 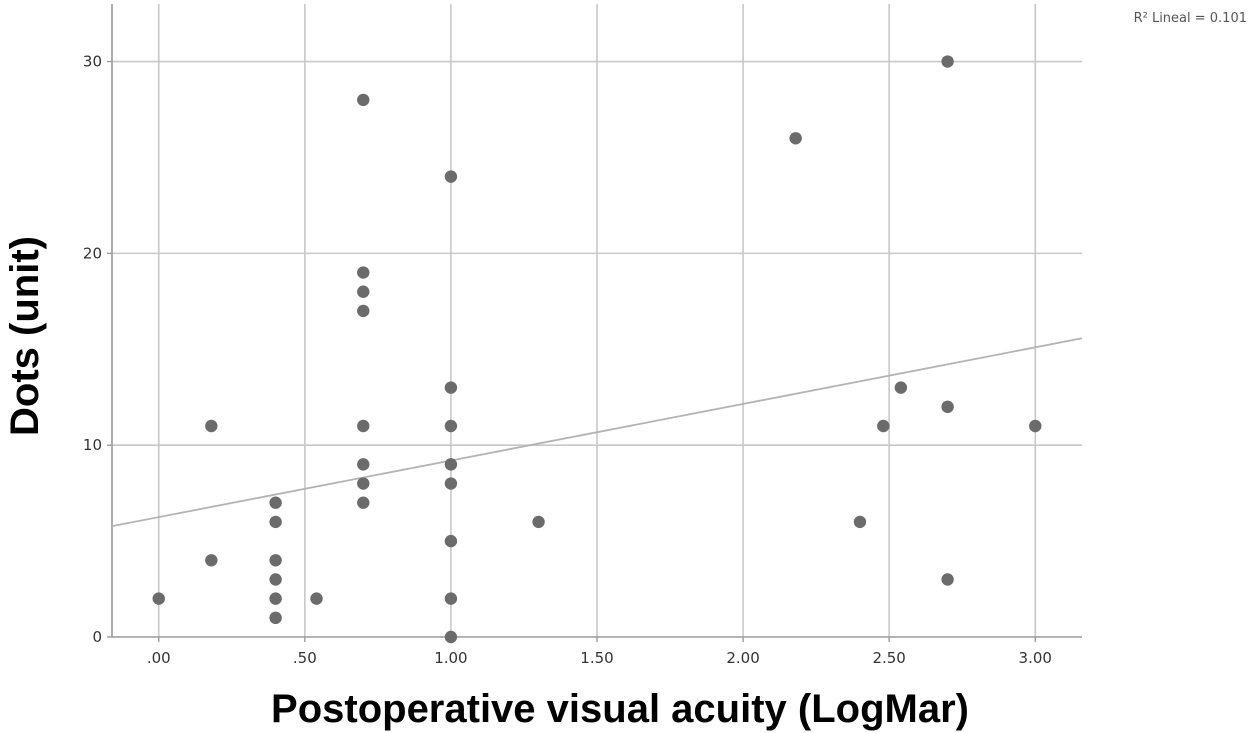 I want to click on r-squared-annotation: R² Lineal = 0.101, so click(x=1190, y=18).